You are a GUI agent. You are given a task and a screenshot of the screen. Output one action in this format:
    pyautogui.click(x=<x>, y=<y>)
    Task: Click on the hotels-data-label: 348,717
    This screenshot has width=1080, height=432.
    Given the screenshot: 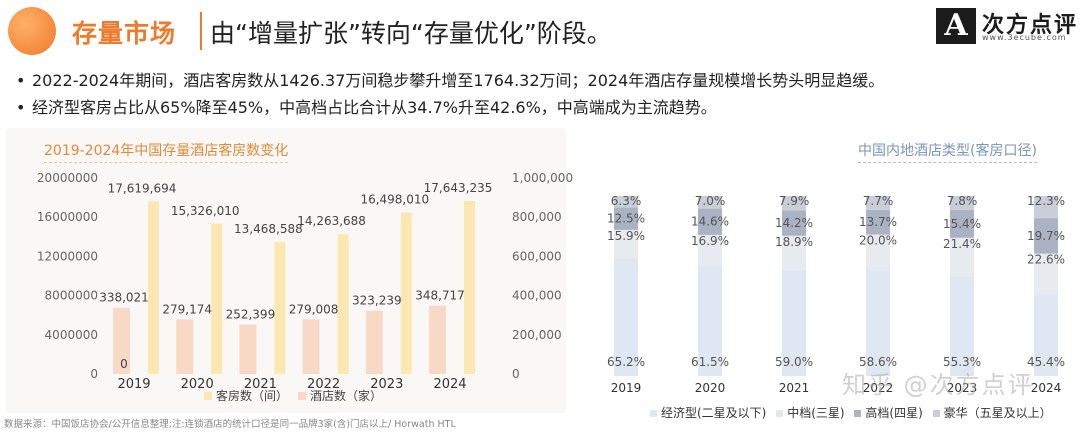 What is the action you would take?
    pyautogui.click(x=440, y=296)
    